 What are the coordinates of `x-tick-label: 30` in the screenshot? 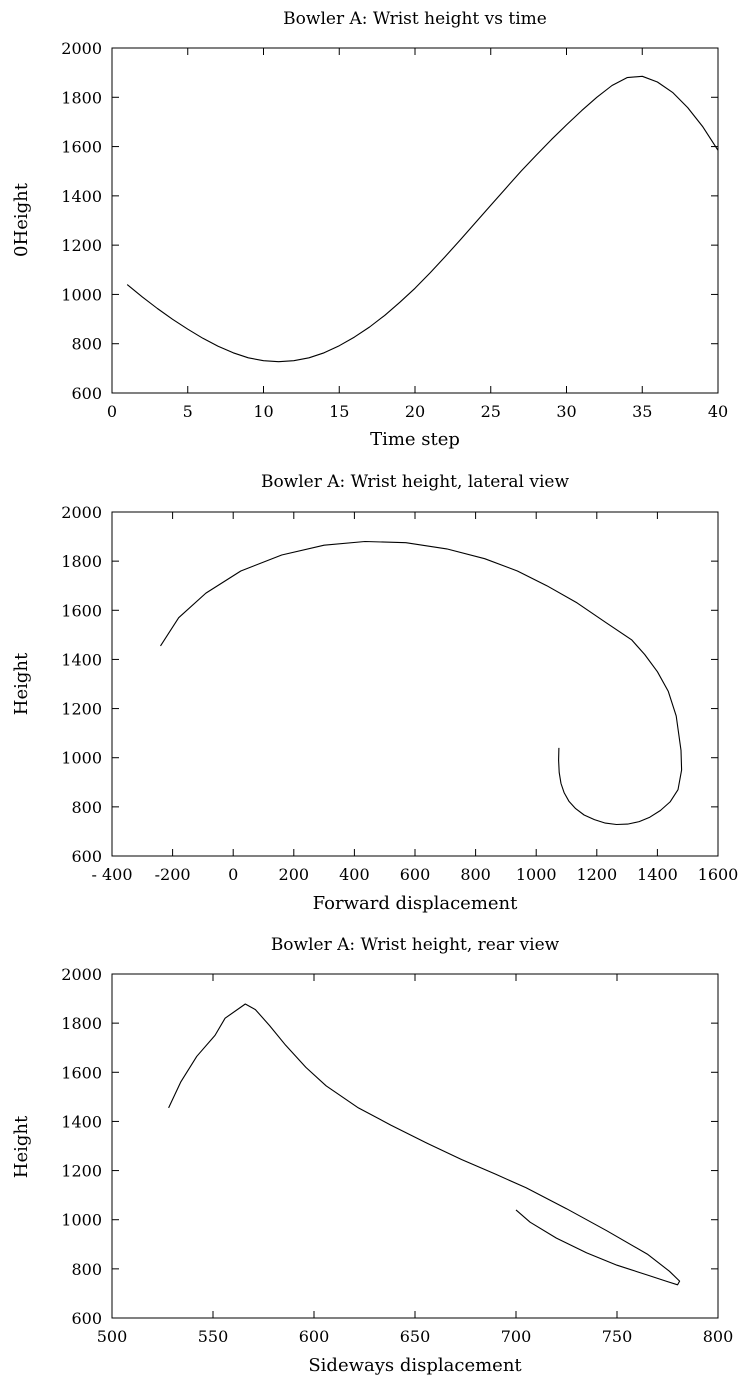 It's located at (566, 411).